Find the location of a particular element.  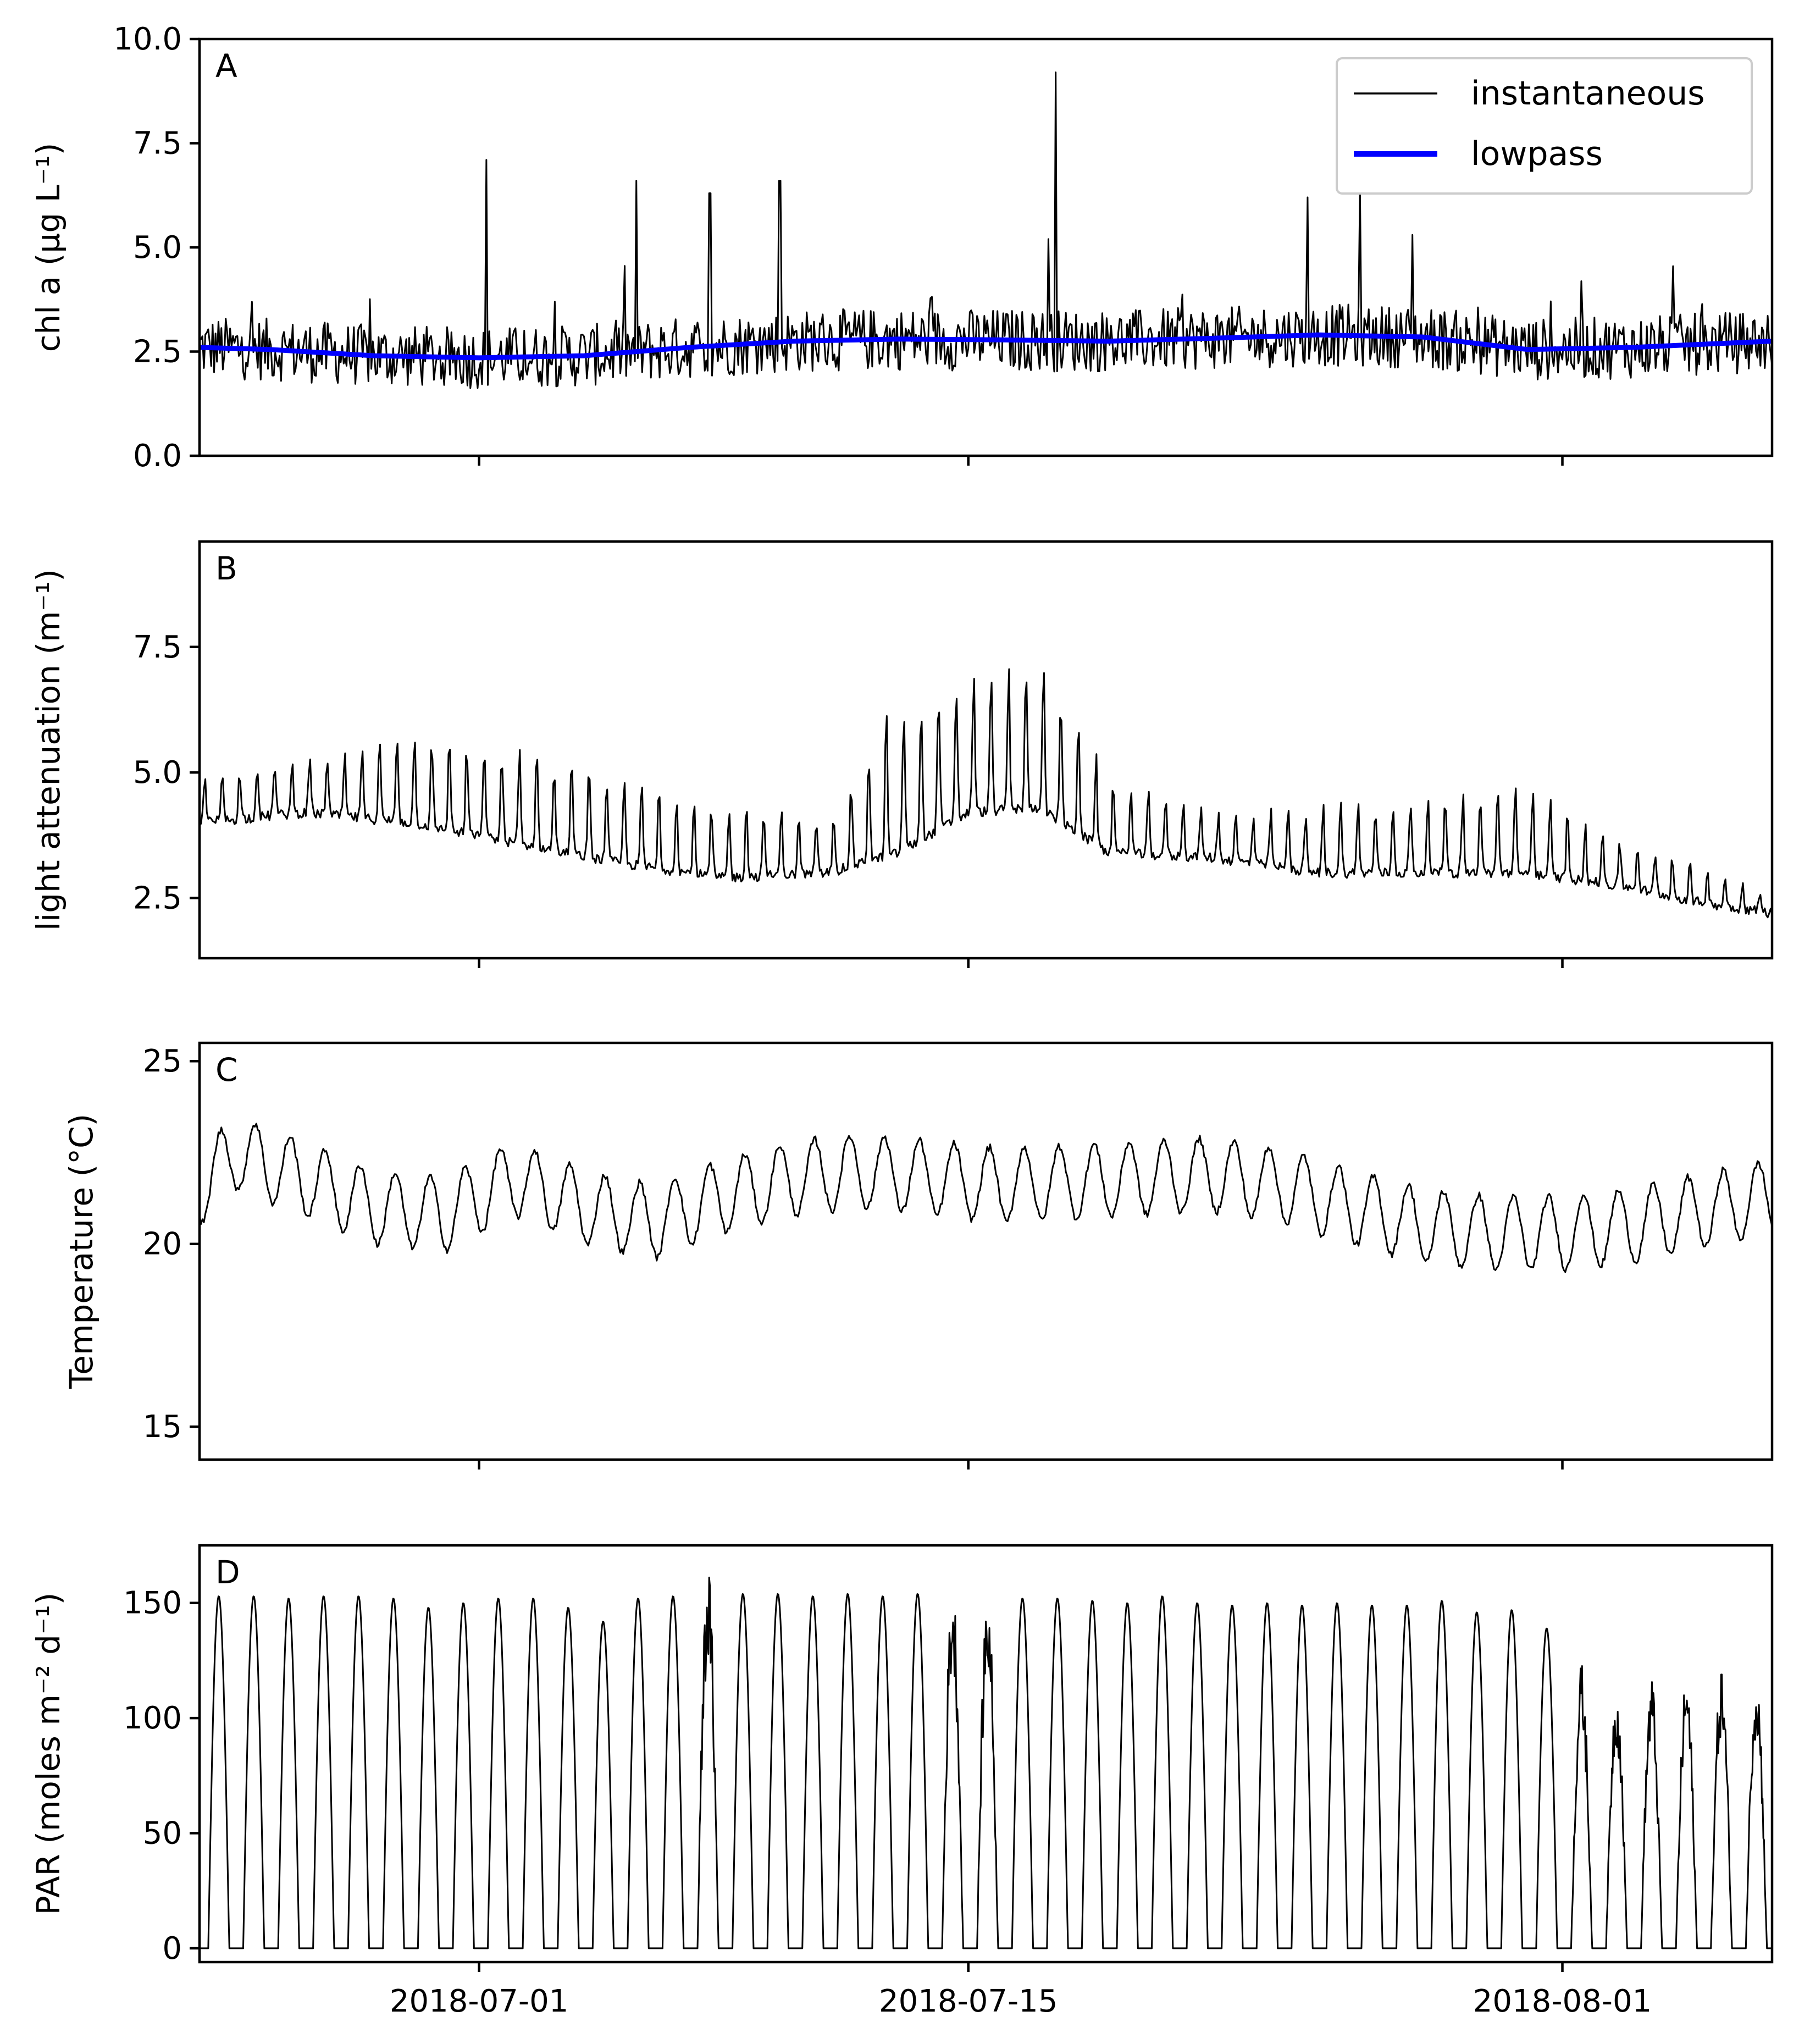

legend-instantaneous-label: instantaneous is located at coordinates (1588, 93).